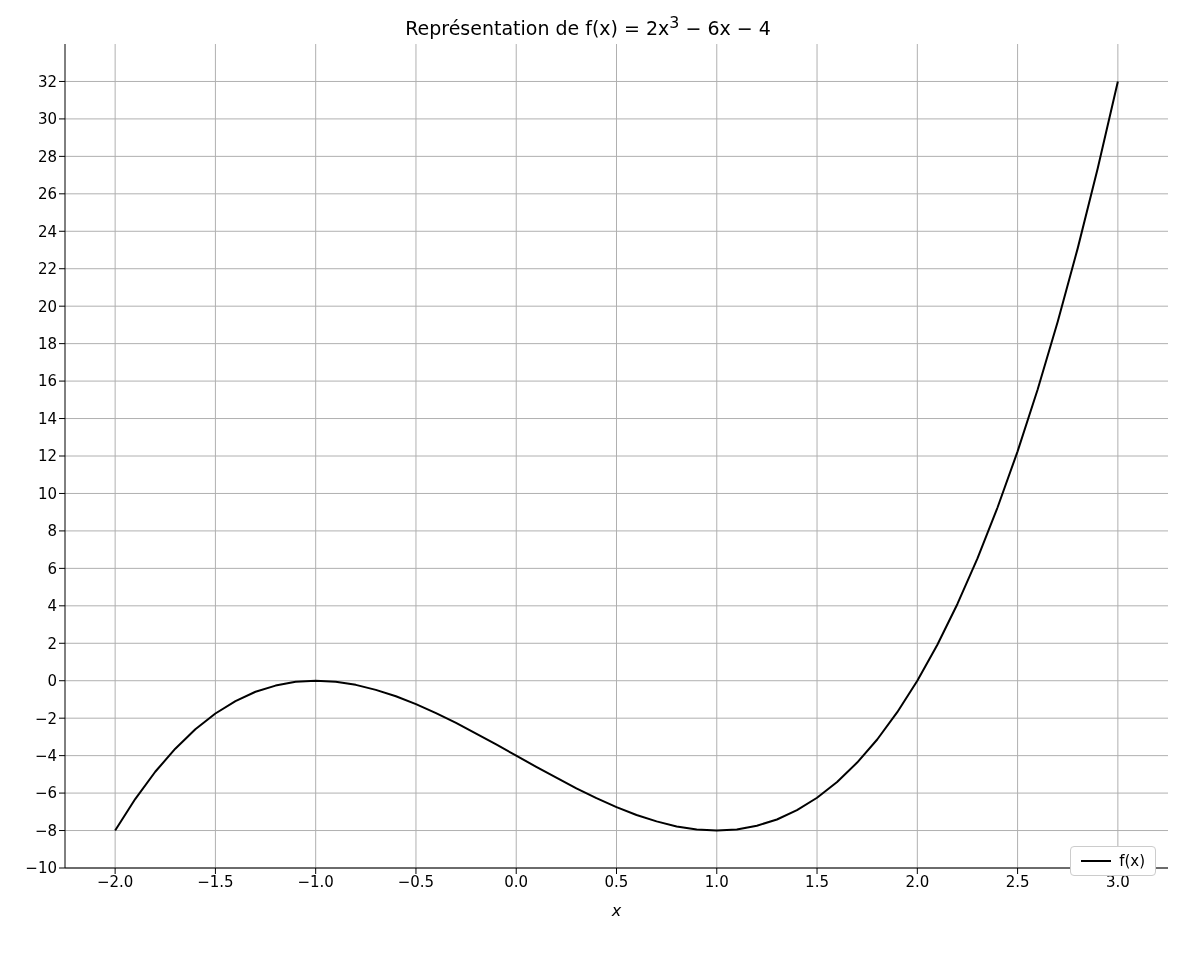 Image resolution: width=1177 pixels, height=974 pixels. What do you see at coordinates (1132, 861) in the screenshot?
I see `legend-label: f(x)` at bounding box center [1132, 861].